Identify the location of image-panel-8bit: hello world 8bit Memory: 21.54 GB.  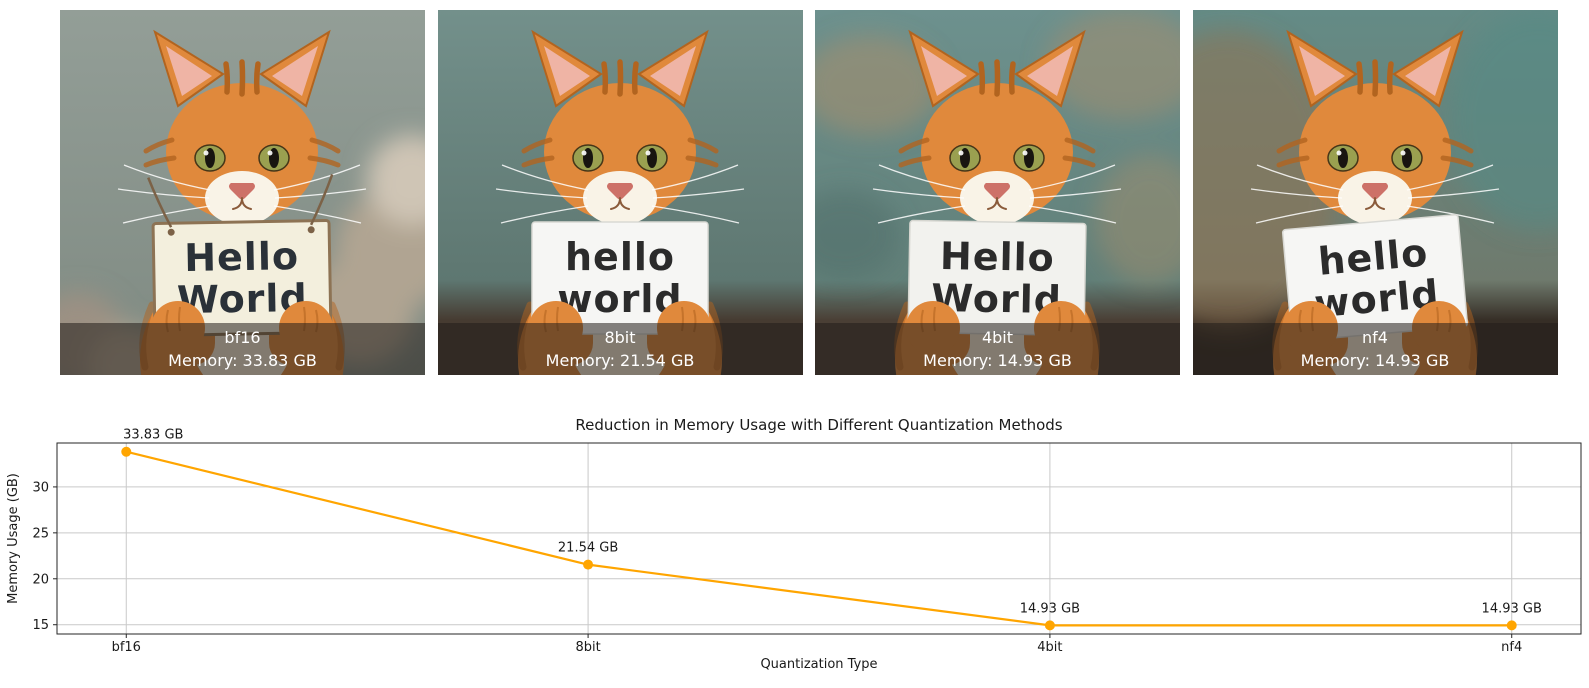
(620, 192).